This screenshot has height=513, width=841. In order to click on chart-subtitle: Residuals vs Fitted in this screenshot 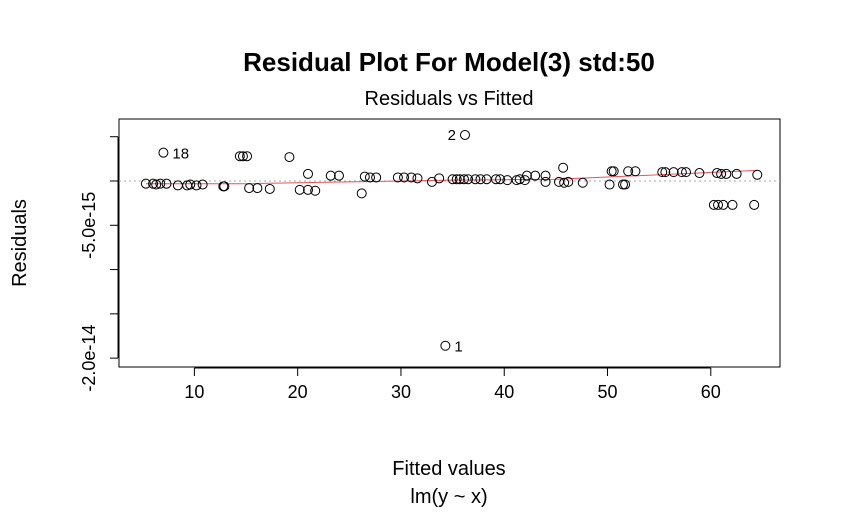, I will do `click(449, 99)`.